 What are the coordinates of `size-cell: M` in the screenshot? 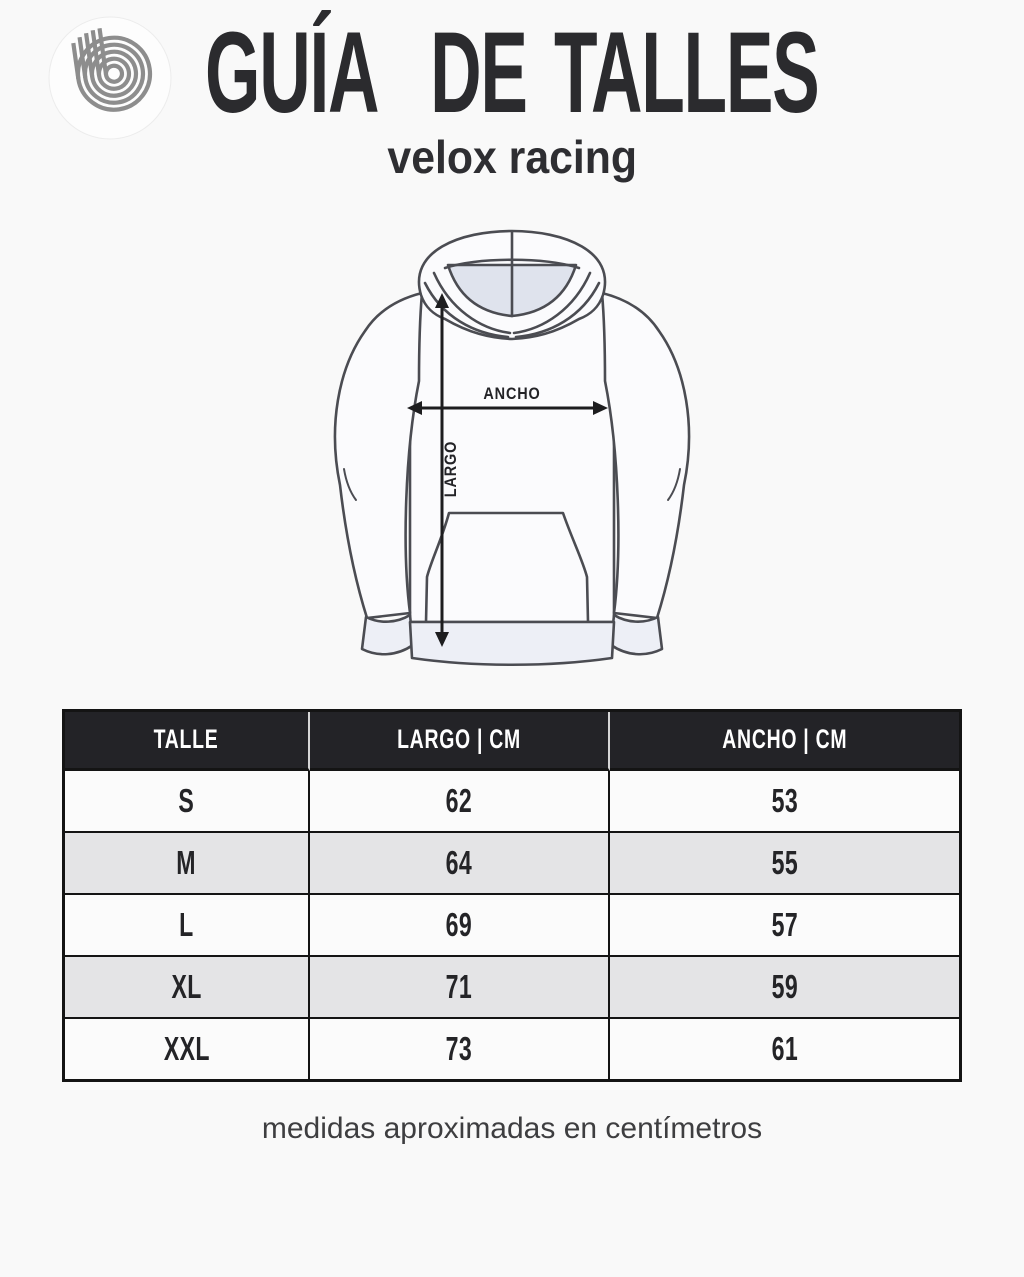 It's located at (187, 863).